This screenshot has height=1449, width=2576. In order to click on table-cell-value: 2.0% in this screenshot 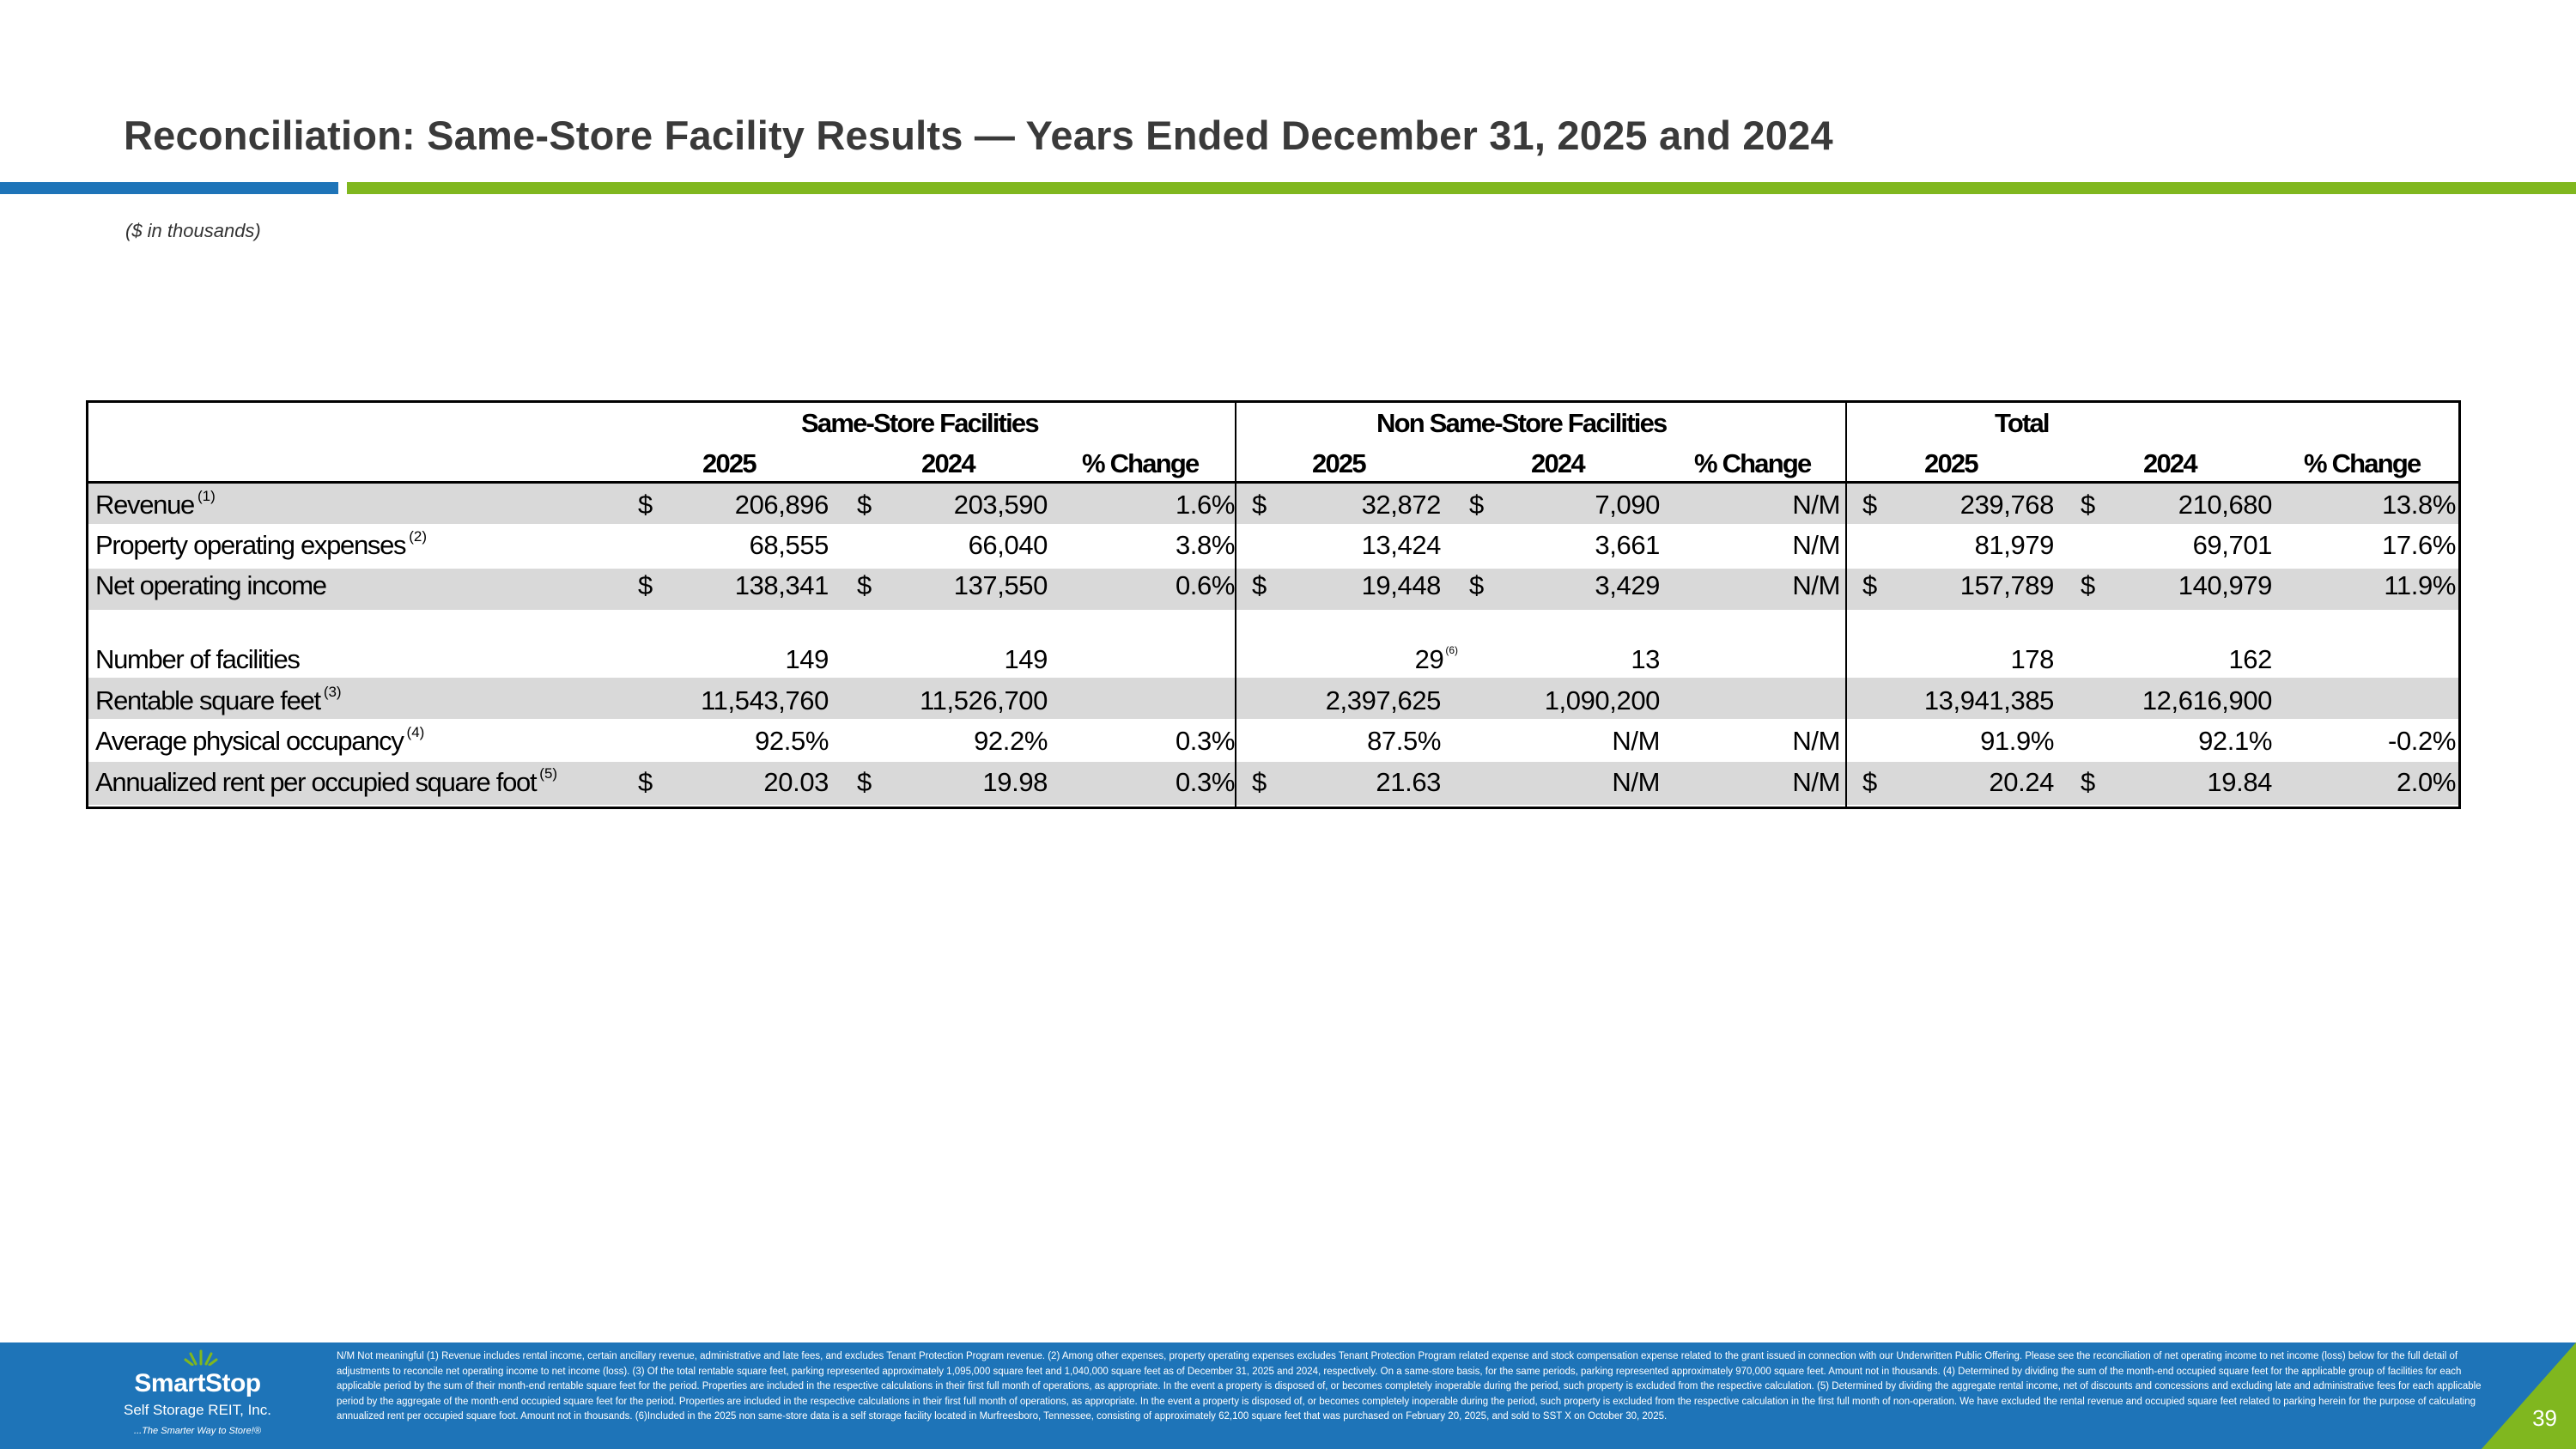, I will do `click(2426, 782)`.